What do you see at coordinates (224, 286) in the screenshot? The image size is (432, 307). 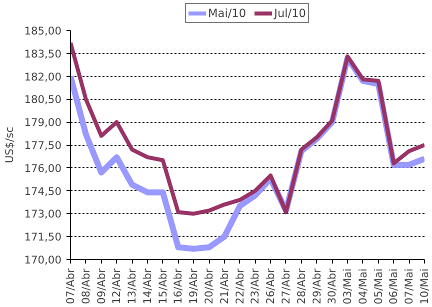 I see `x-tick-label: 21/Abr` at bounding box center [224, 286].